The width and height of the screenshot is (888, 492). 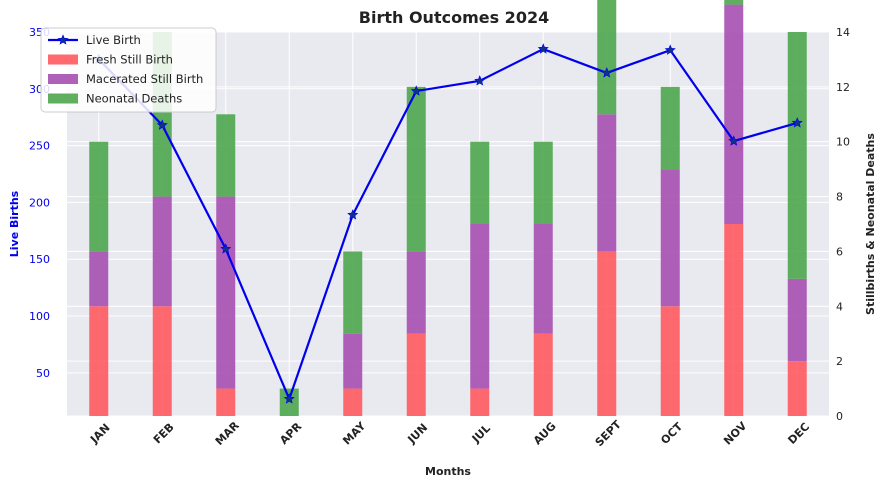 What do you see at coordinates (480, 182) in the screenshot?
I see `bar-neonatal-deaths-jul` at bounding box center [480, 182].